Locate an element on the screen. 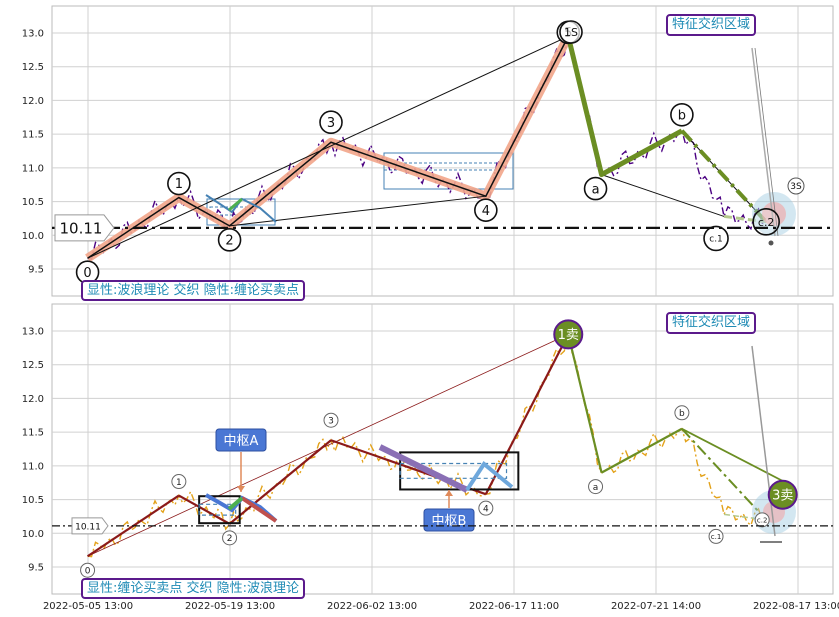 The width and height of the screenshot is (839, 617). bottom-wave-marker-1-text: 1 is located at coordinates (179, 483).